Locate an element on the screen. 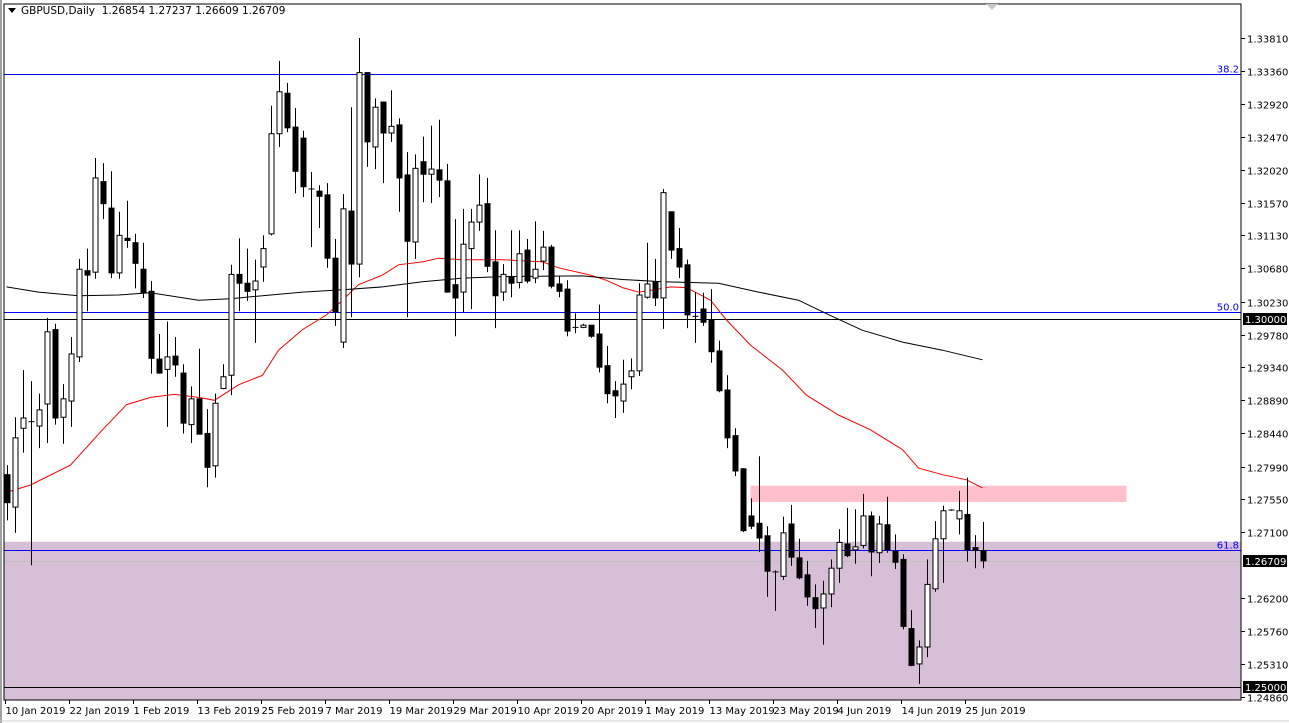  price-tick-label: 1.25760 is located at coordinates (1267, 633).